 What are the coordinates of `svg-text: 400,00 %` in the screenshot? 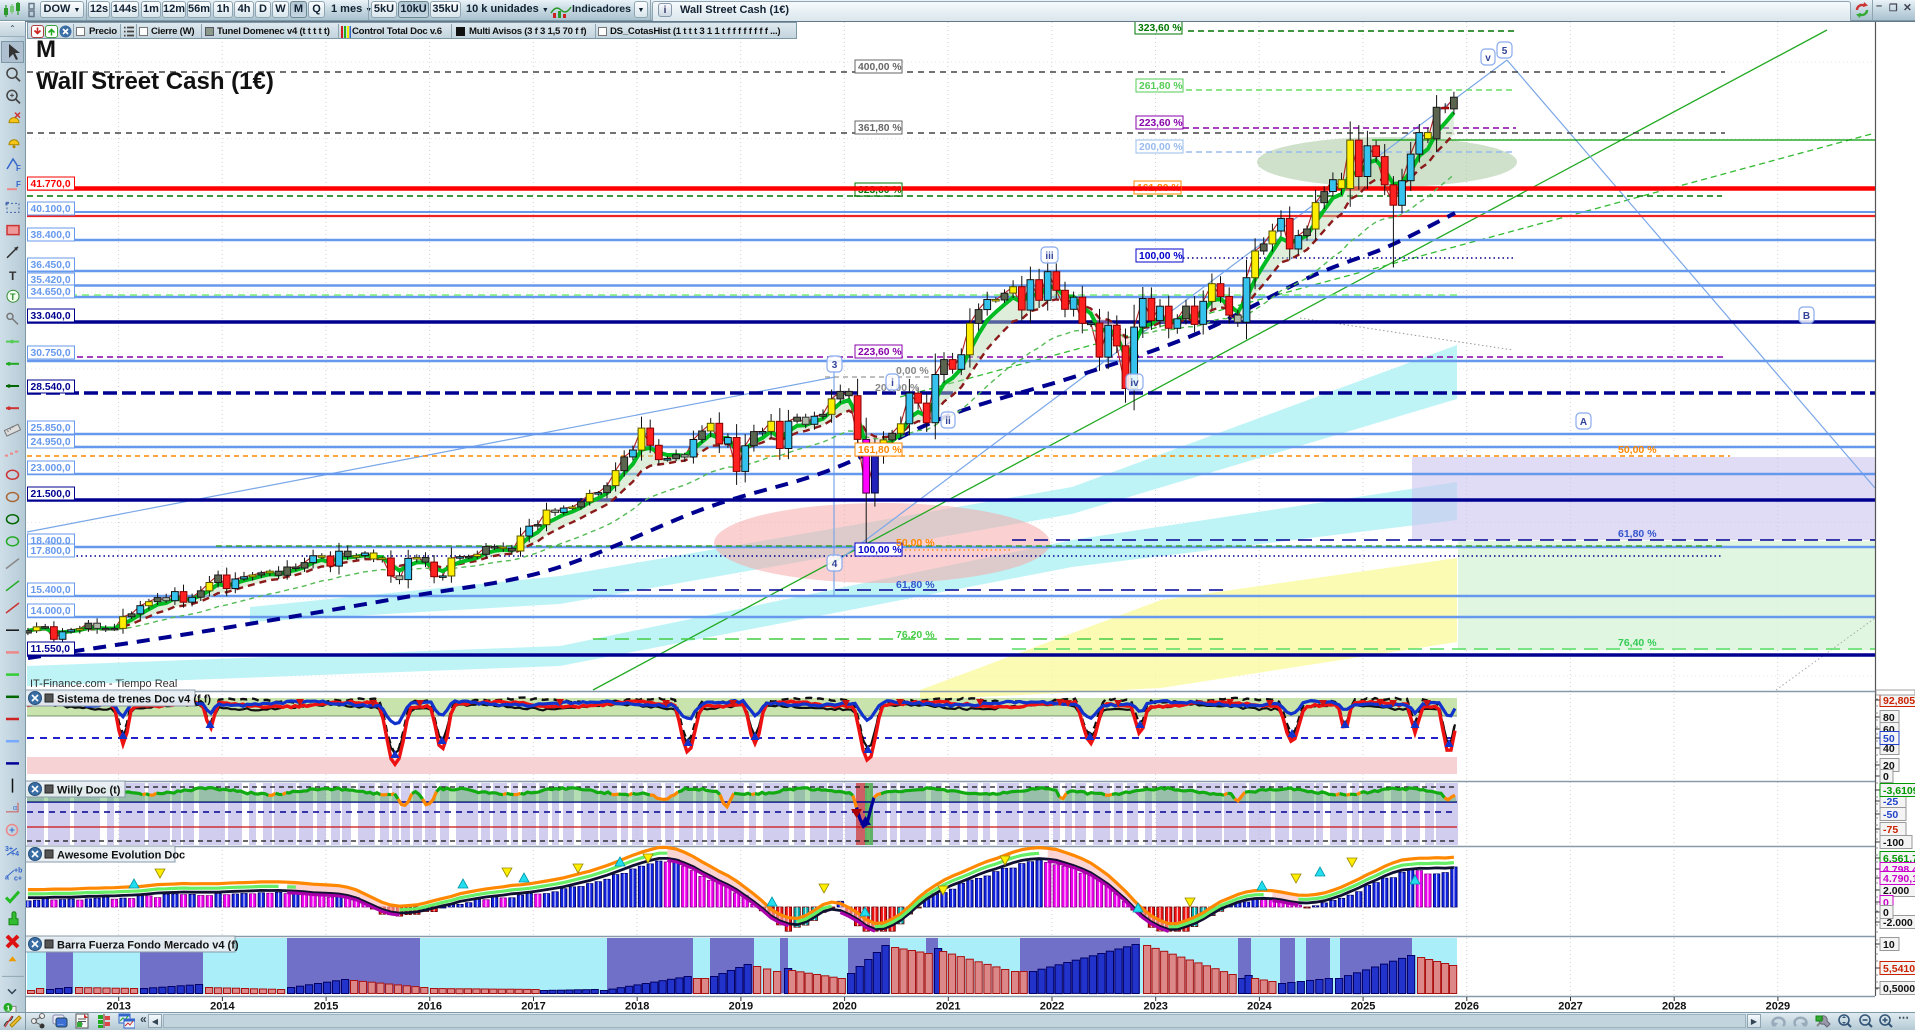 It's located at (880, 67).